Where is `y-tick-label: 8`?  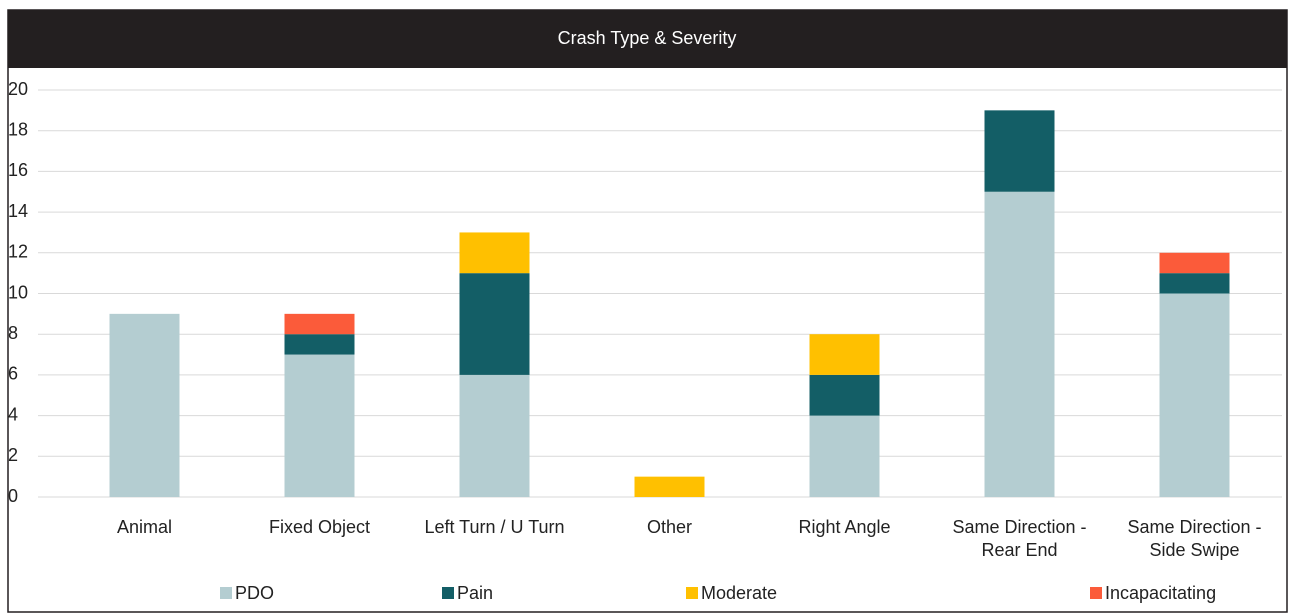 y-tick-label: 8 is located at coordinates (13, 333).